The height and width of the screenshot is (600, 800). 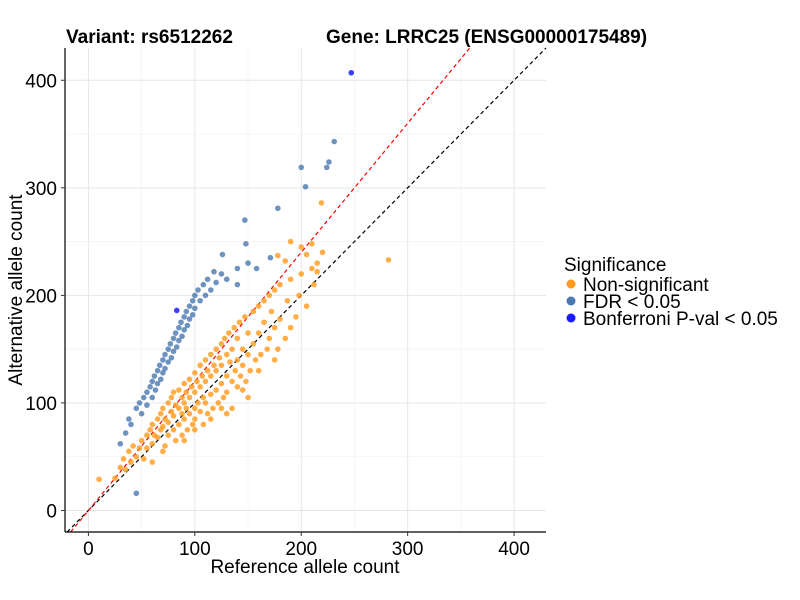 I want to click on y-tick-label: 100, so click(x=41, y=404).